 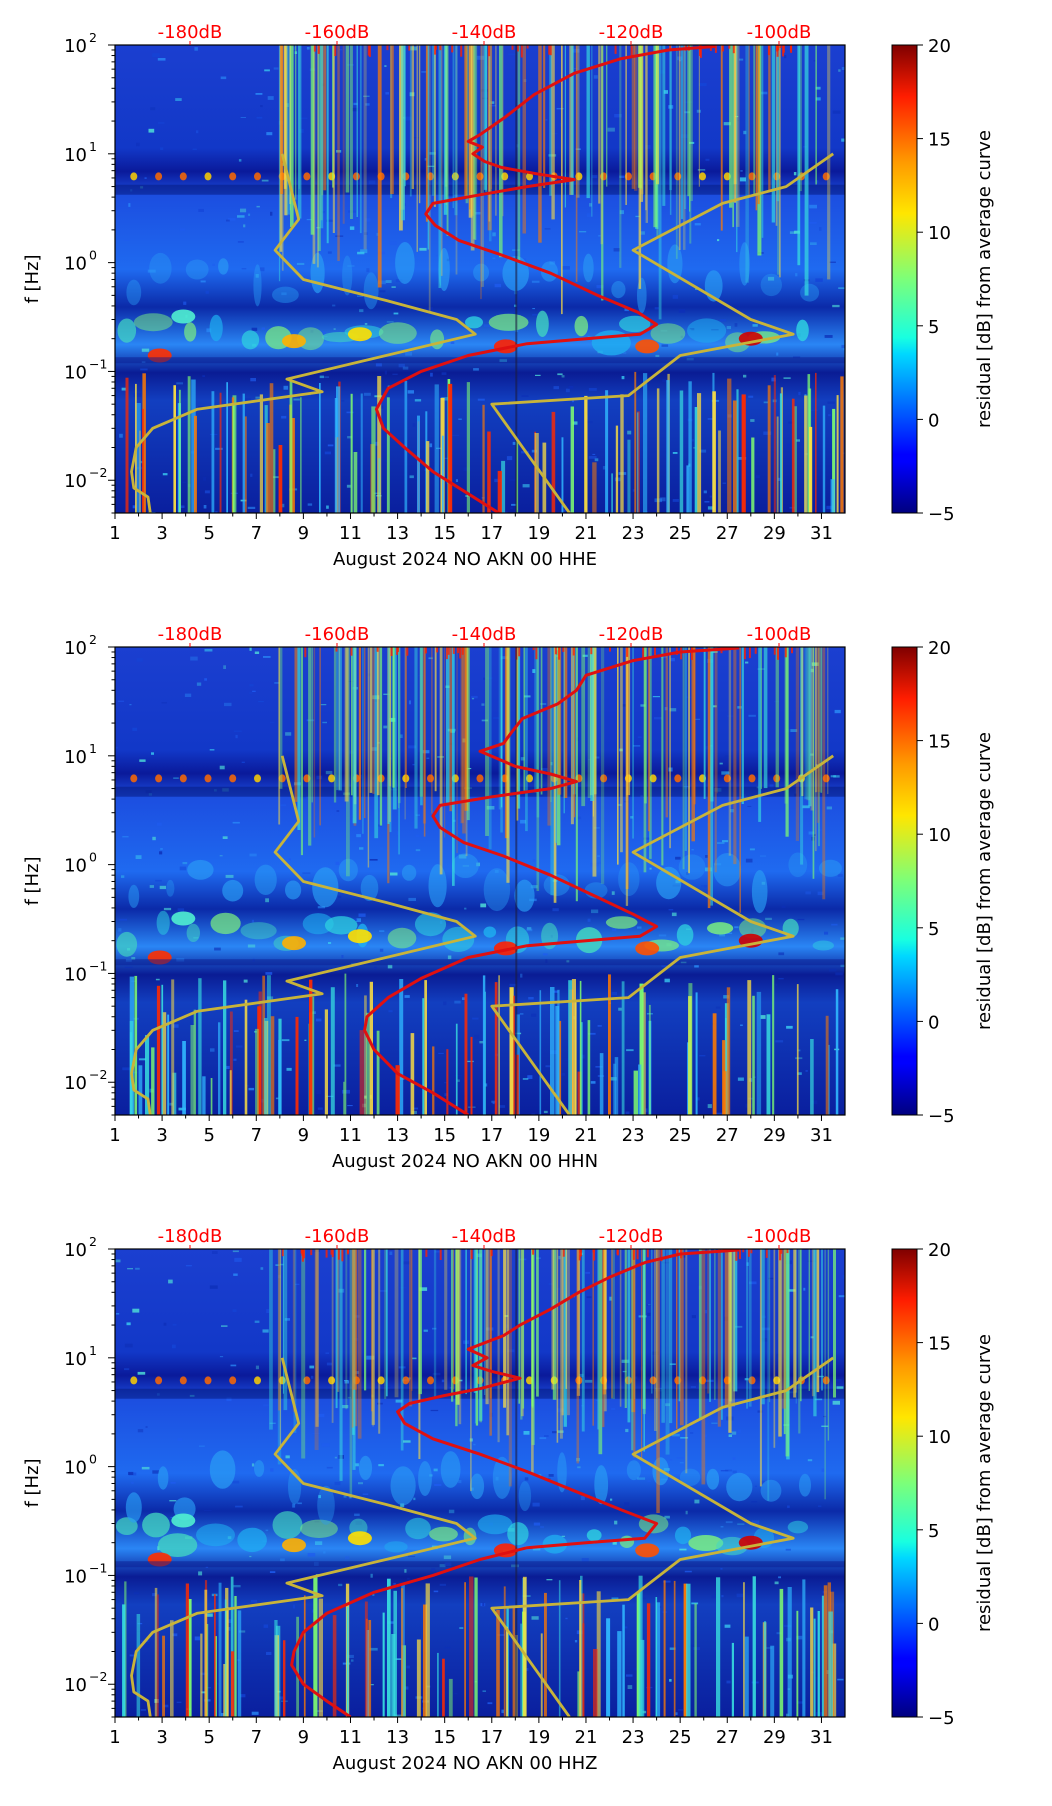 I want to click on colorbar-gradient, so click(x=904, y=279).